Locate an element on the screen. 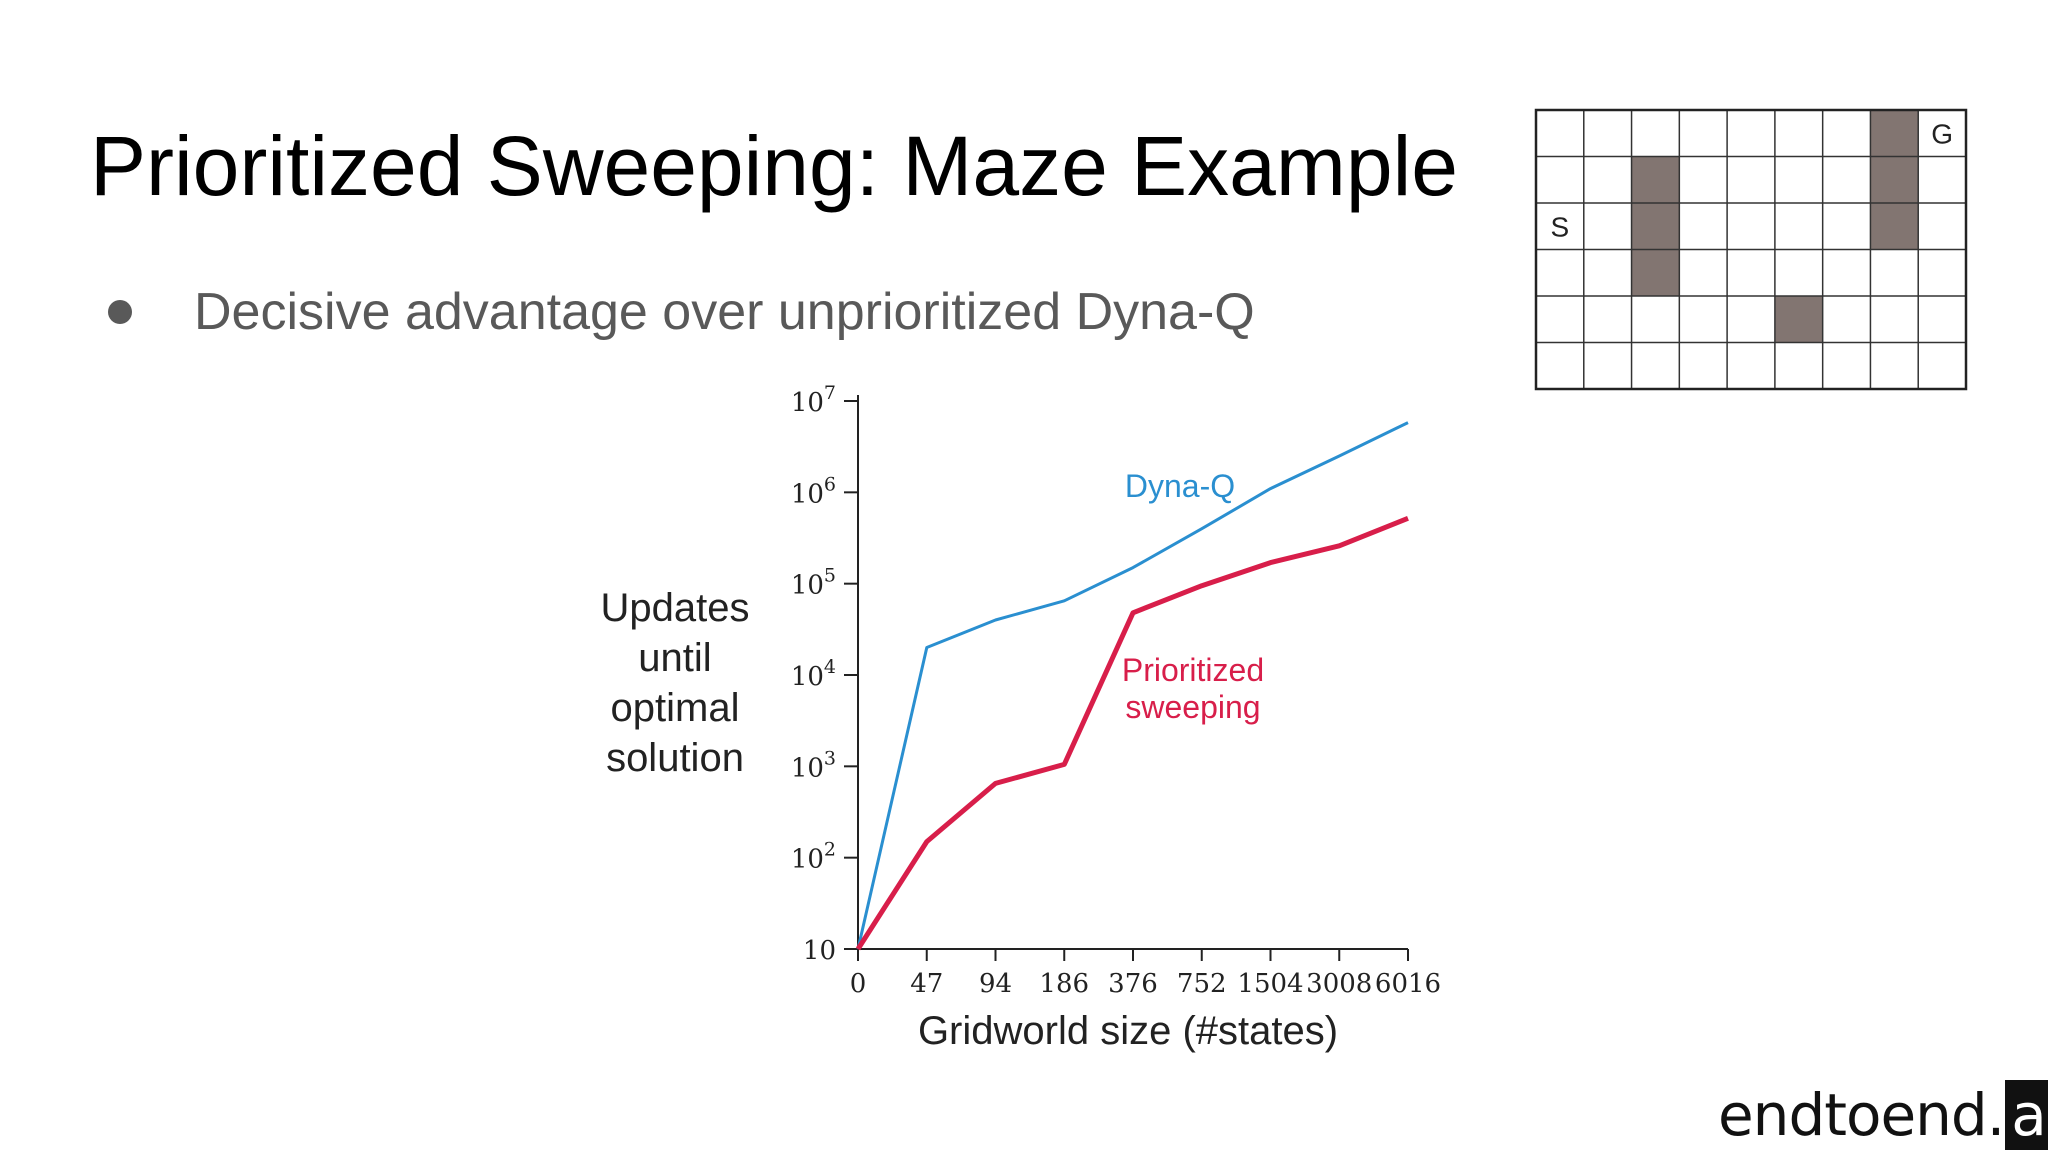 This screenshot has height=1152, width=2048. x-tick-label: 1504 is located at coordinates (1270, 984).